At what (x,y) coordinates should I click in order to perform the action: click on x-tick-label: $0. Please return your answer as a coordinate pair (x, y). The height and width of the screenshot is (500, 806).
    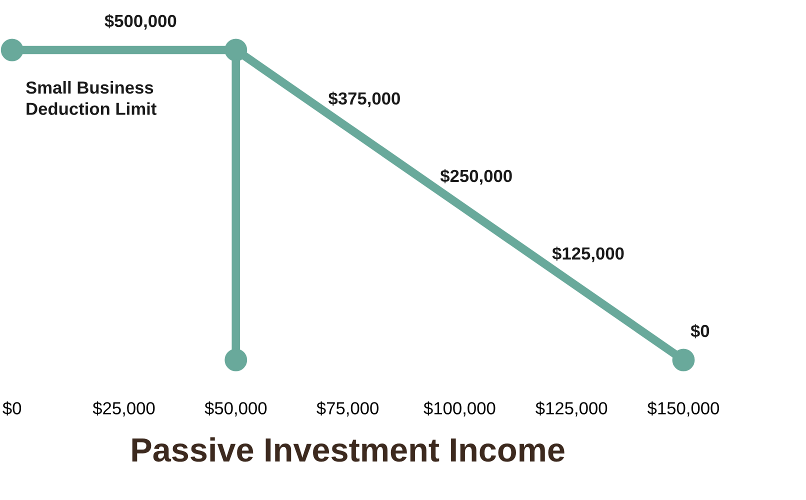
    Looking at the image, I should click on (12, 408).